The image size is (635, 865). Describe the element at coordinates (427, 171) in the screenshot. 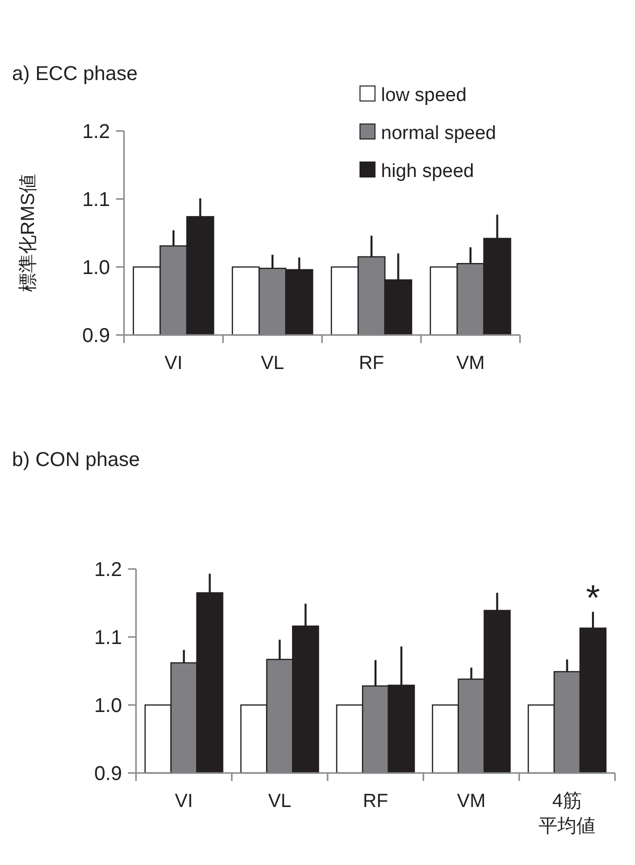

I see `legend-label: high speed` at that location.